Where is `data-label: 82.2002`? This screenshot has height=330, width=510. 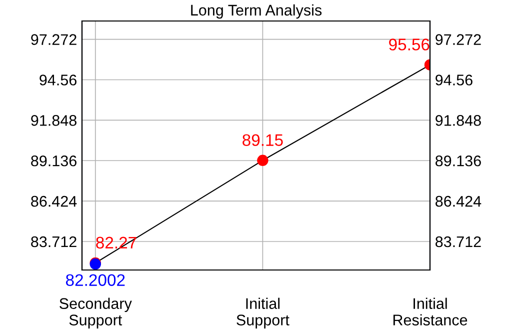 data-label: 82.2002 is located at coordinates (95, 280).